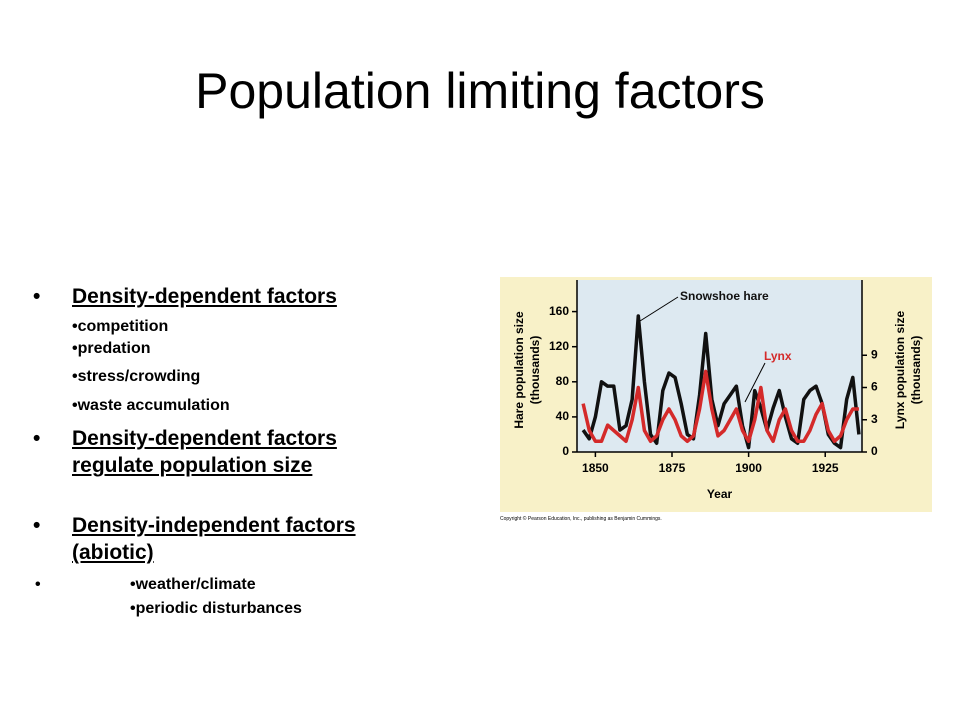 This screenshot has width=960, height=720. I want to click on y-tick-label: 40, so click(563, 416).